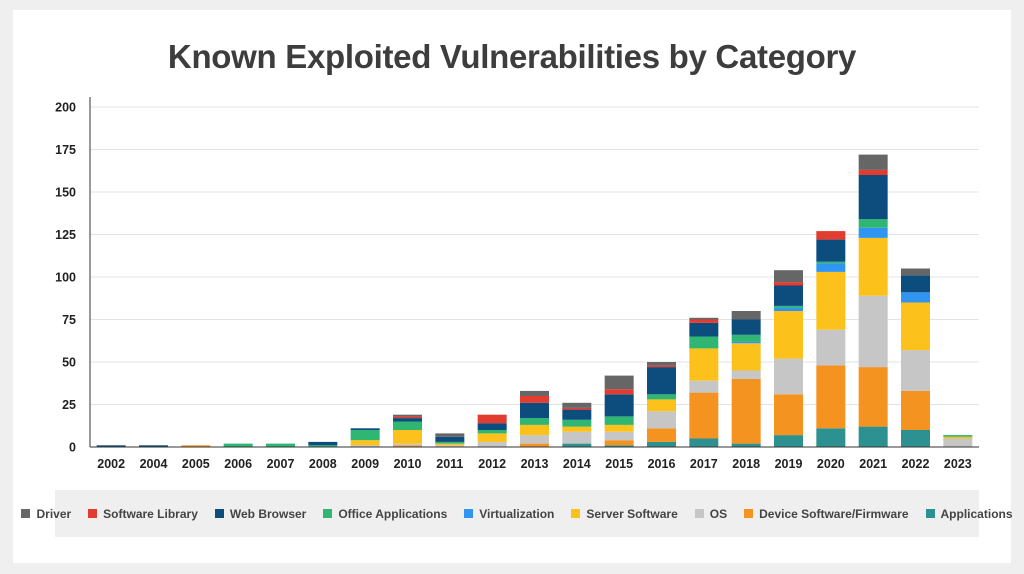  What do you see at coordinates (65, 150) in the screenshot?
I see `y-tick-label: 175` at bounding box center [65, 150].